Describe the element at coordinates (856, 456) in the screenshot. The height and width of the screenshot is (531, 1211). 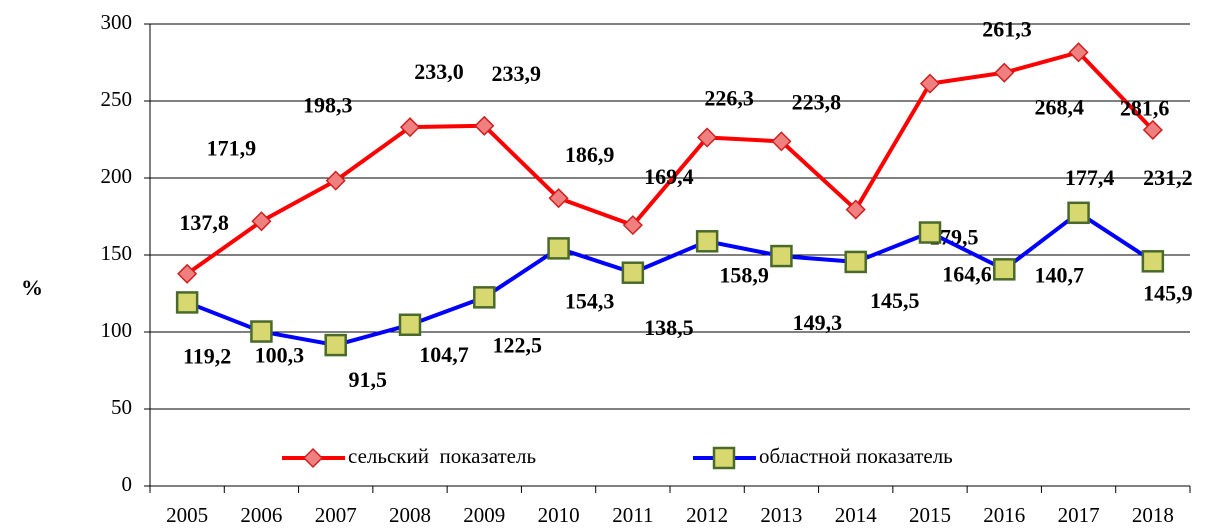
I see `legend-label: областной показатель` at that location.